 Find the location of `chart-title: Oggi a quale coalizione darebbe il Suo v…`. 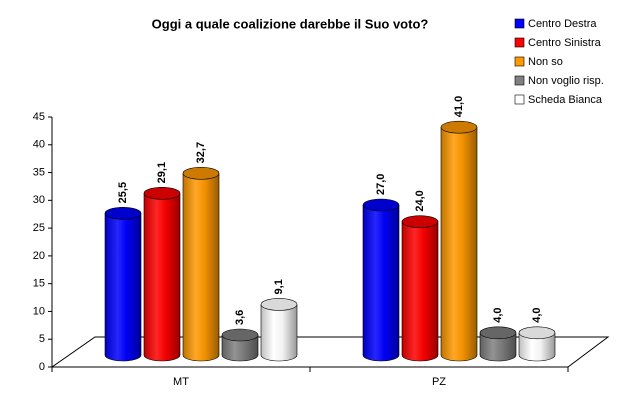

chart-title: Oggi a quale coalizione darebbe il Suo v… is located at coordinates (290, 23).